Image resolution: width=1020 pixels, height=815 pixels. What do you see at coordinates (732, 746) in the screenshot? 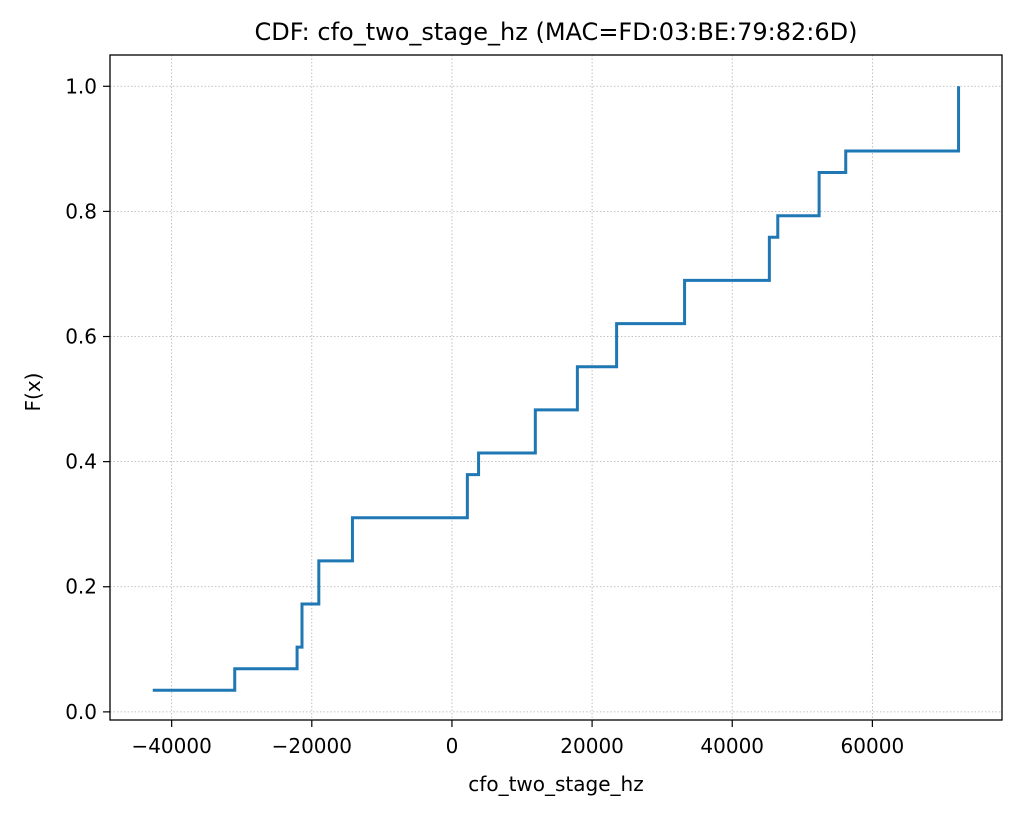
I see `x-tick-label: 40000` at bounding box center [732, 746].